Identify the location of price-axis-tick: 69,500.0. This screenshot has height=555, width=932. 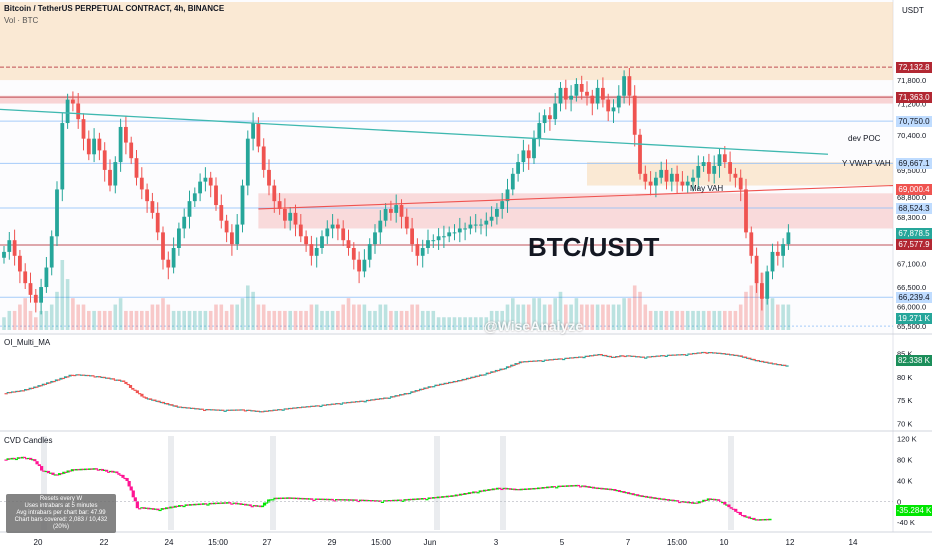
(911, 170).